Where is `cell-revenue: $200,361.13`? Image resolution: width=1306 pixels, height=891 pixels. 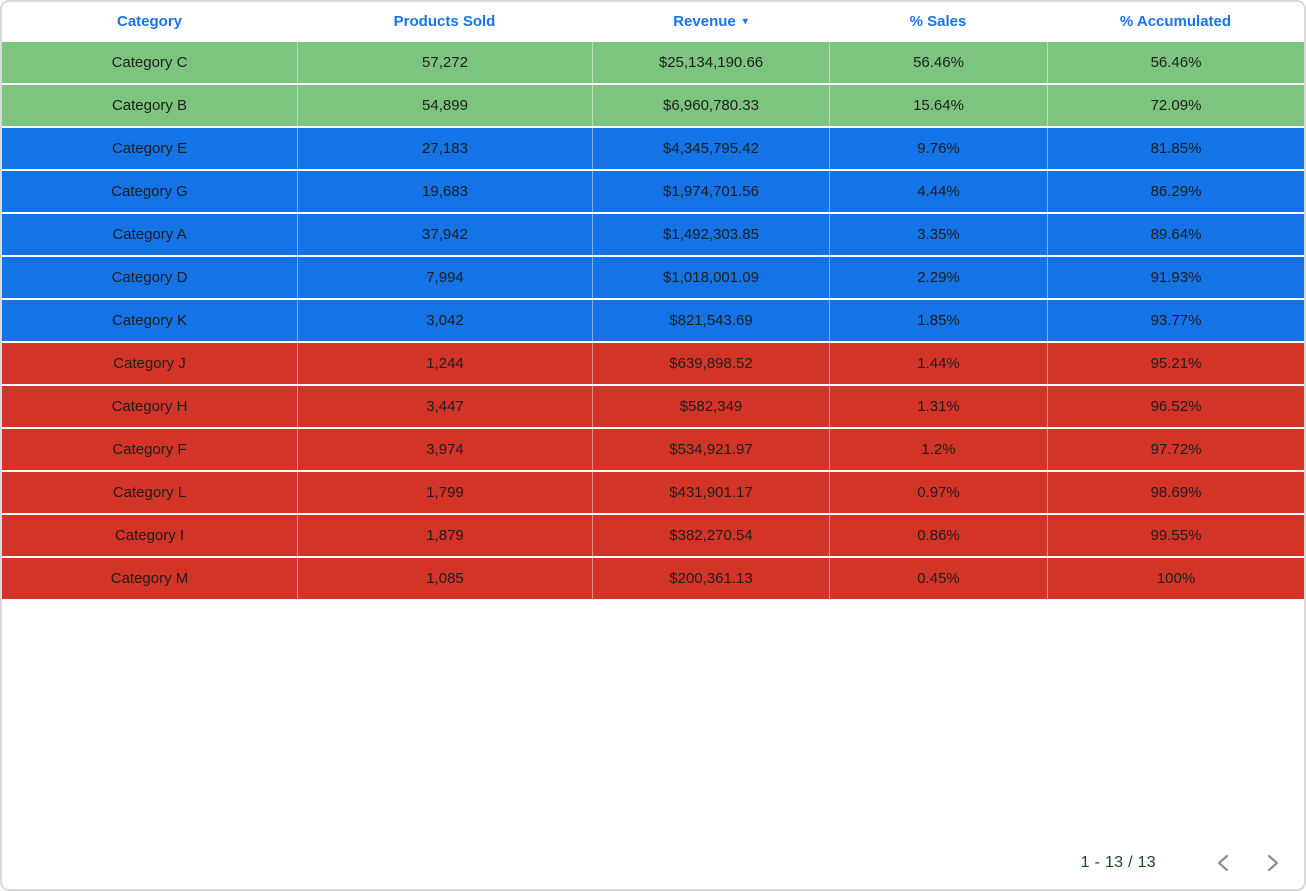
cell-revenue: $200,361.13 is located at coordinates (710, 578).